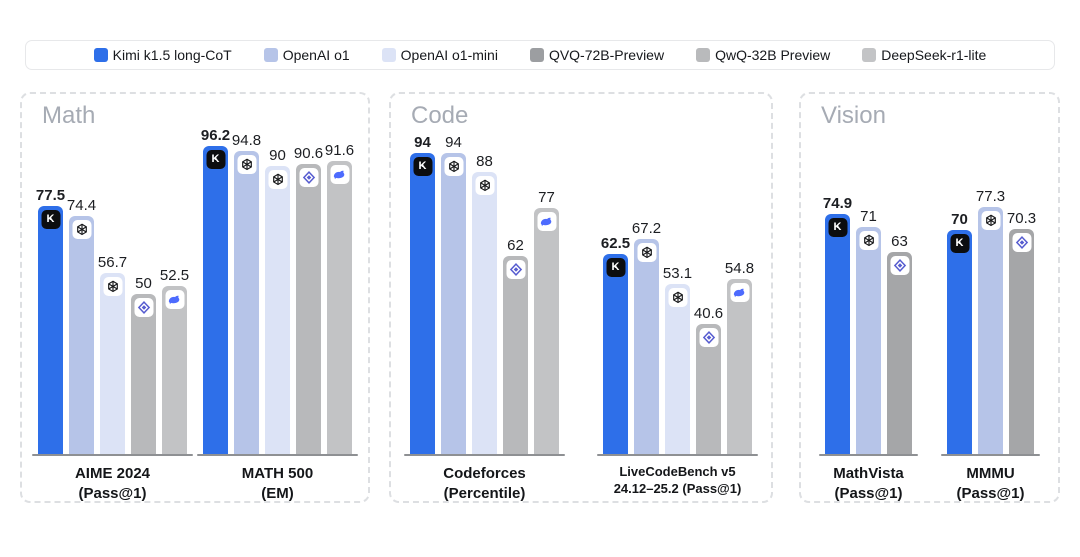 This screenshot has height=557, width=1080. I want to click on bar-value-label: 94, so click(453, 142).